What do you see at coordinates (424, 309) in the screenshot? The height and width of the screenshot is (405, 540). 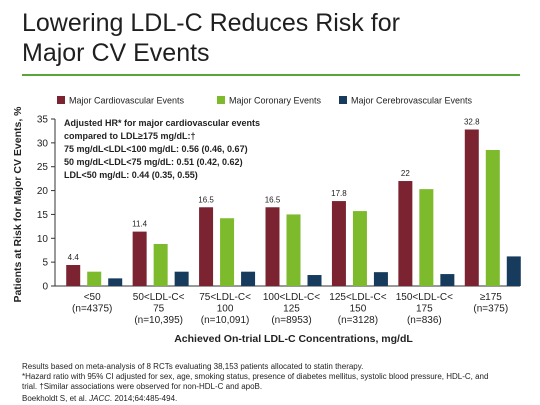 I see `x-tick-label: 175` at bounding box center [424, 309].